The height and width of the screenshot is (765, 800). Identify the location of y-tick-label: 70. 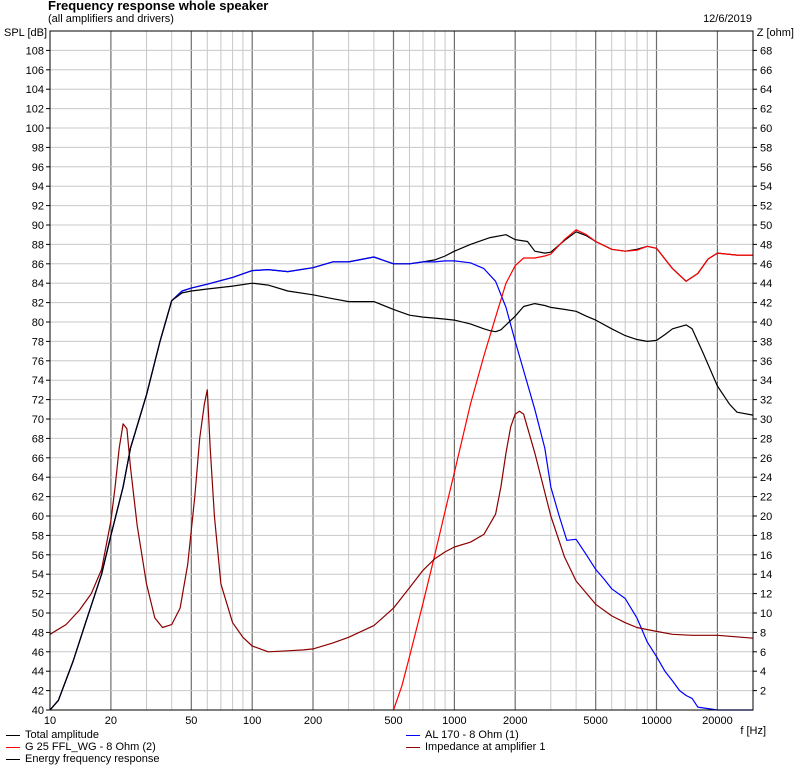
(38, 420).